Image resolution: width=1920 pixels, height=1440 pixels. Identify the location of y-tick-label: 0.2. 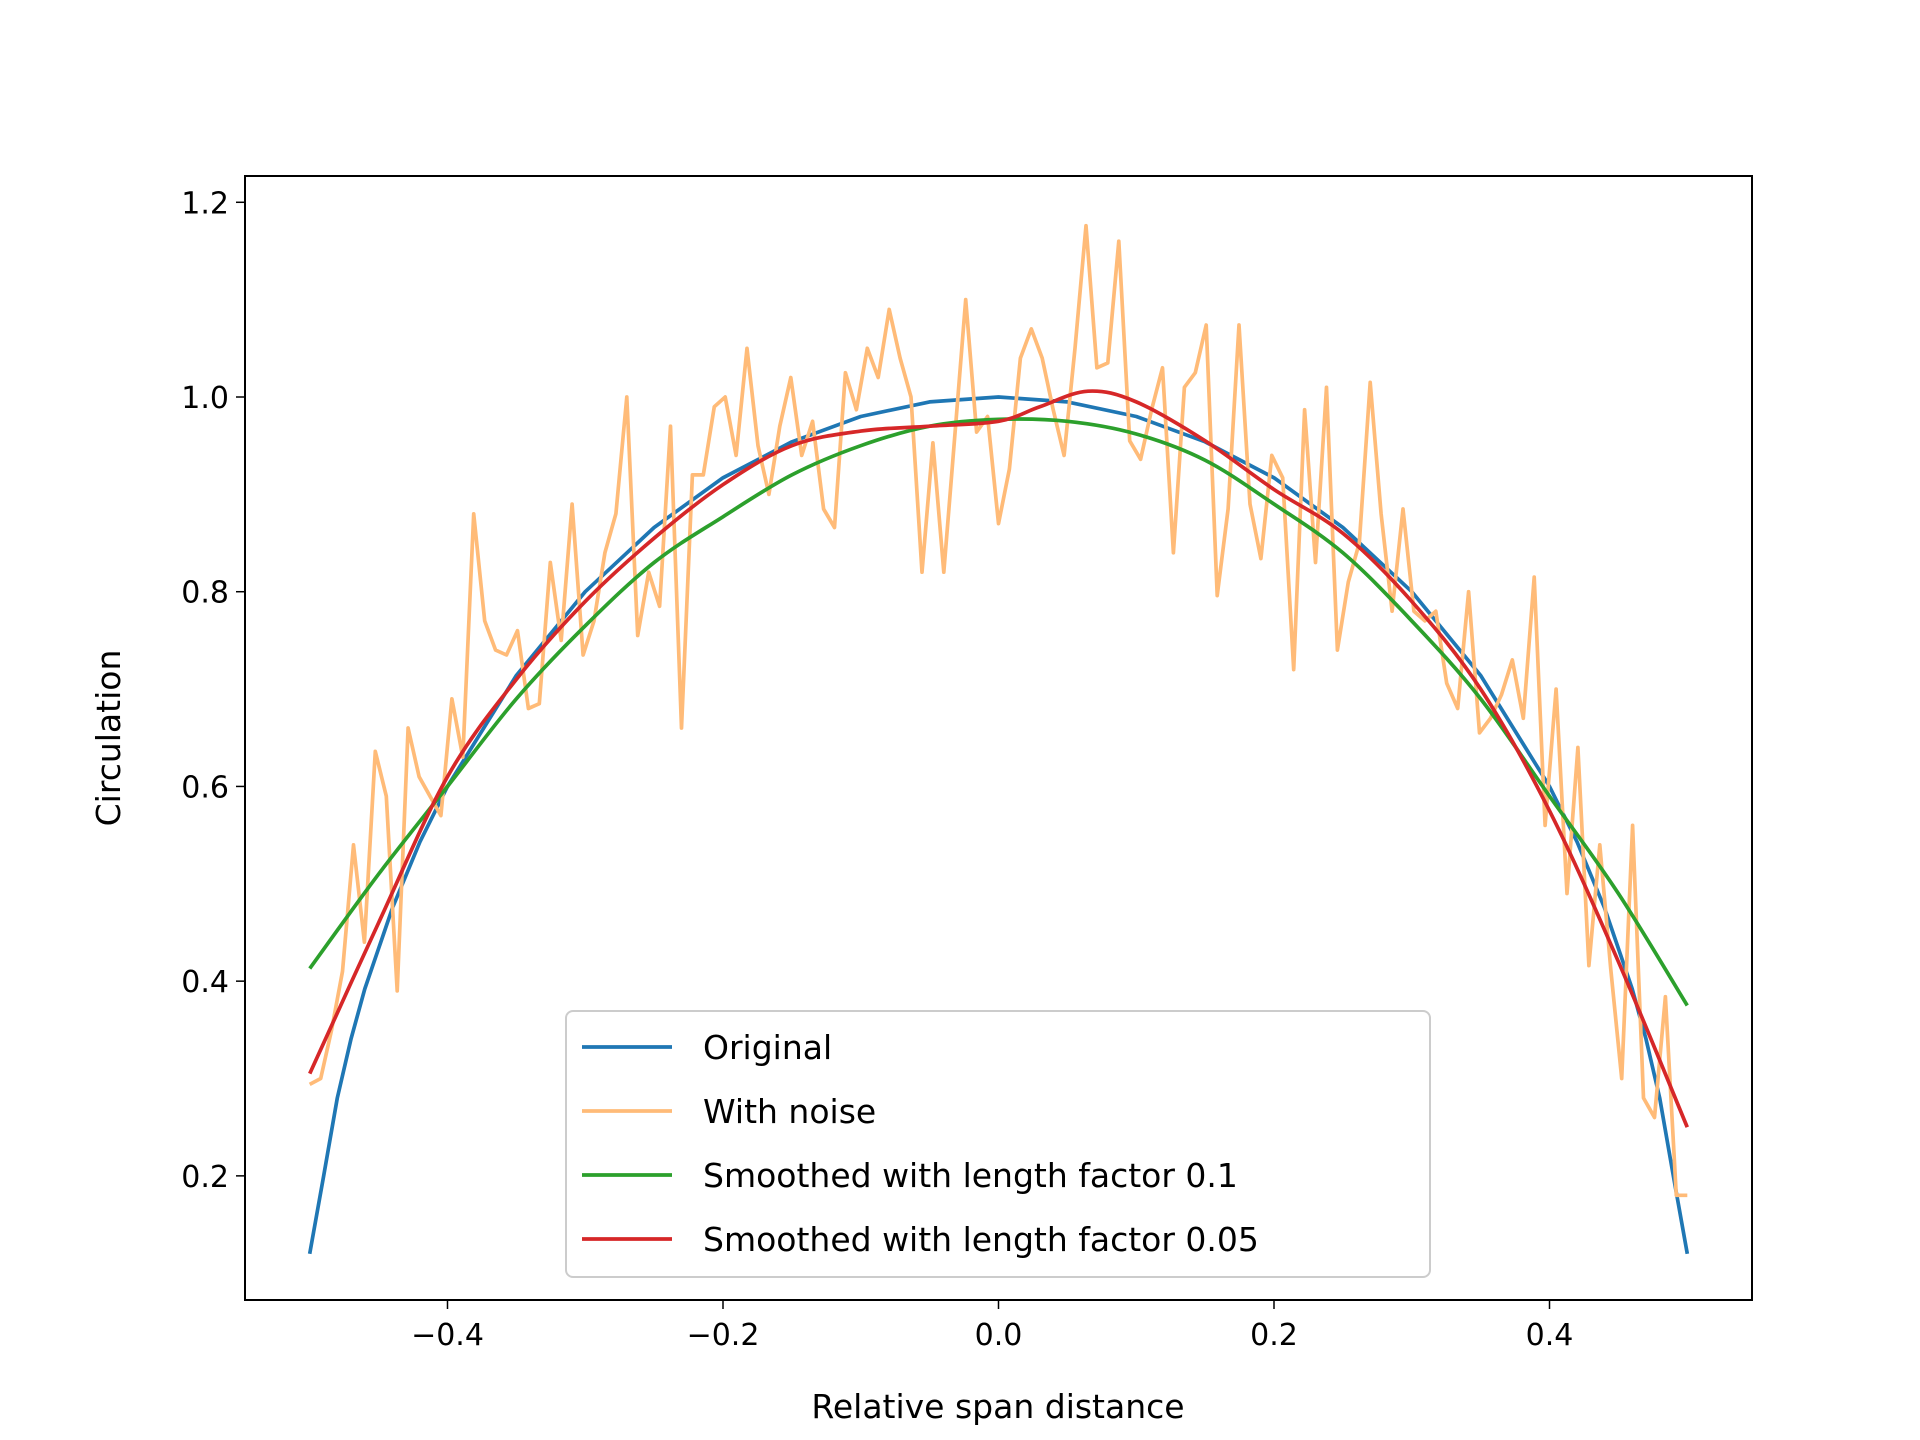
(205, 1177).